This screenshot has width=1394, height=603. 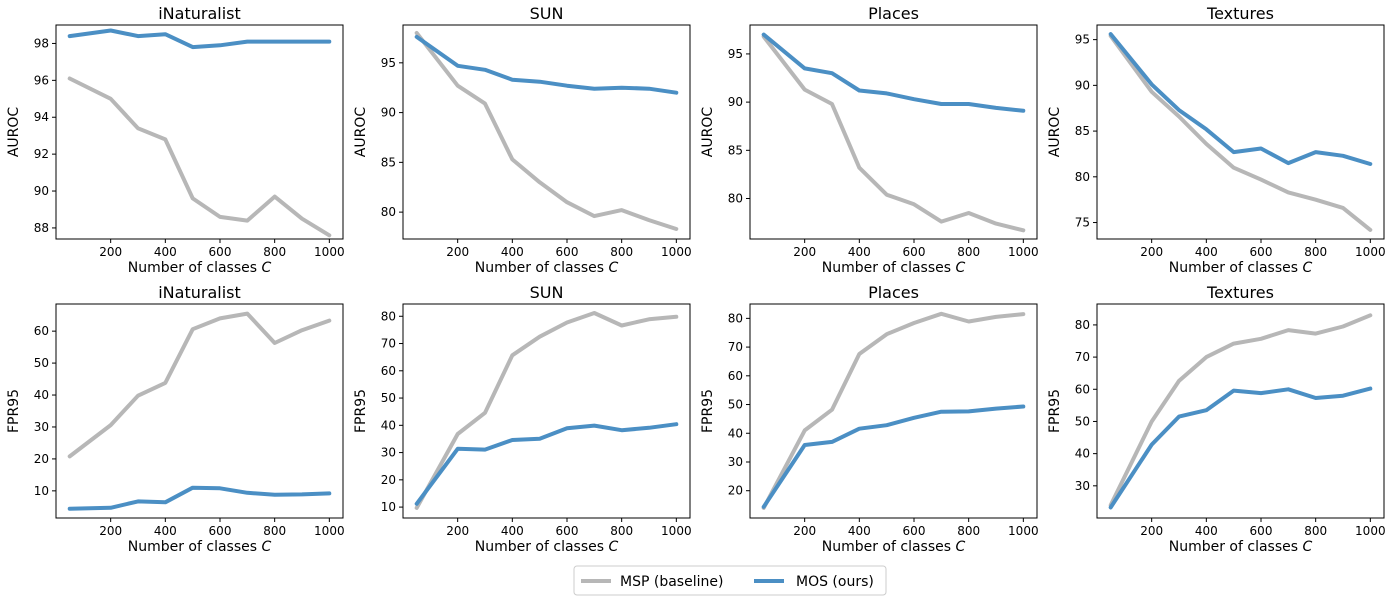 I want to click on y-tick-label: 10, so click(x=41, y=491).